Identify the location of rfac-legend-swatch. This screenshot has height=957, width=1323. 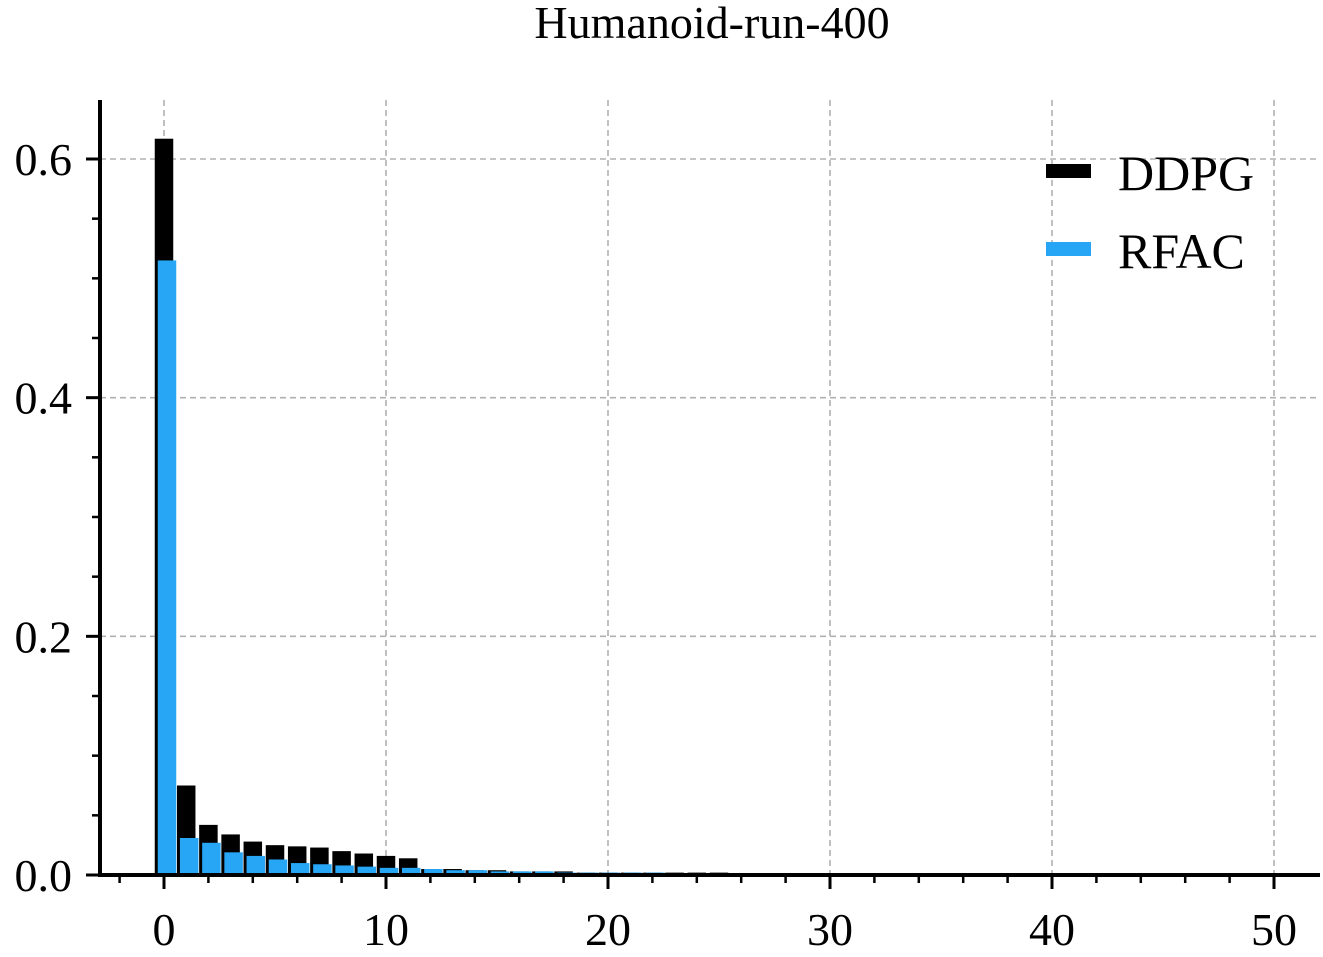
(1068, 249).